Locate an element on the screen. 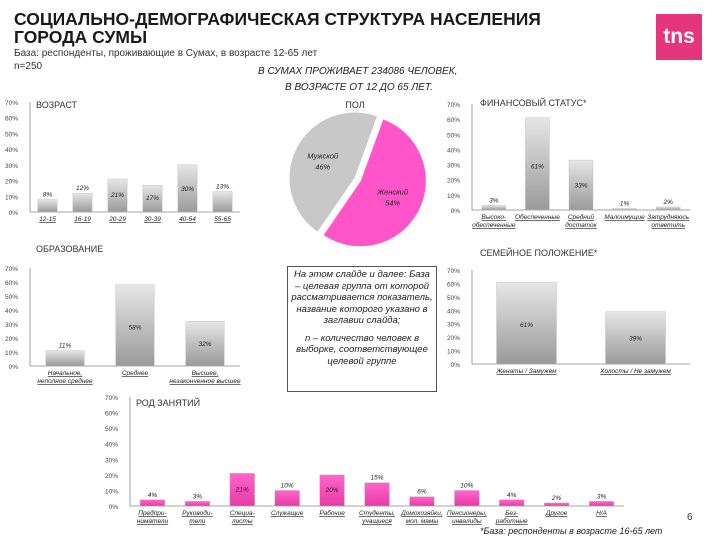  category-label: работные is located at coordinates (511, 521).